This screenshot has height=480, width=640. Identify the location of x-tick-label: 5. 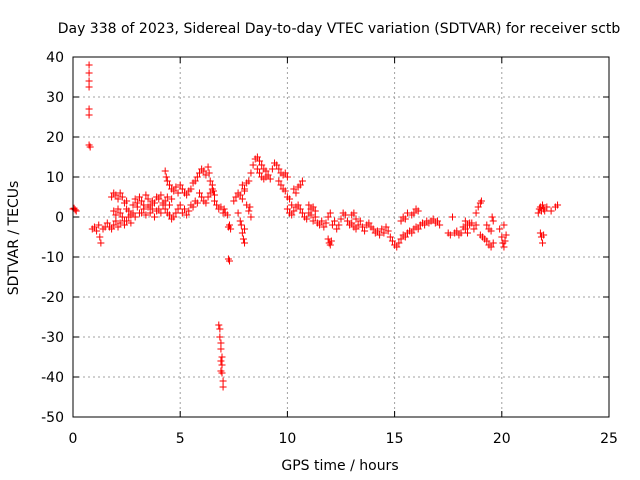
(180, 439).